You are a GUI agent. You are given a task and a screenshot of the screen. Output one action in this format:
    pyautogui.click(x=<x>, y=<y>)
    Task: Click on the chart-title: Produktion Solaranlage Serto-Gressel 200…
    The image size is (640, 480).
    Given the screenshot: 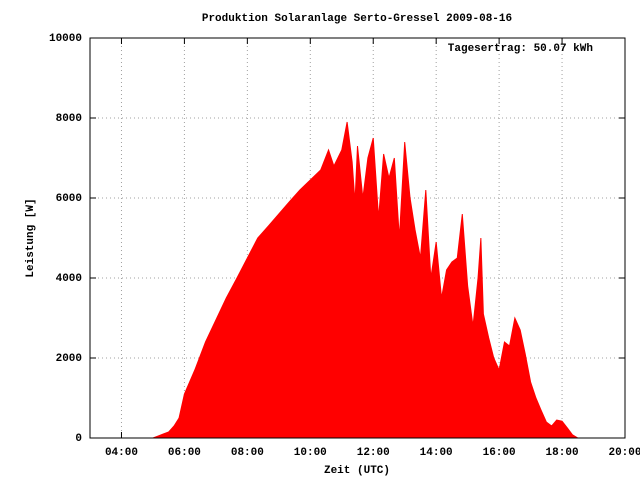 What is the action you would take?
    pyautogui.click(x=357, y=19)
    